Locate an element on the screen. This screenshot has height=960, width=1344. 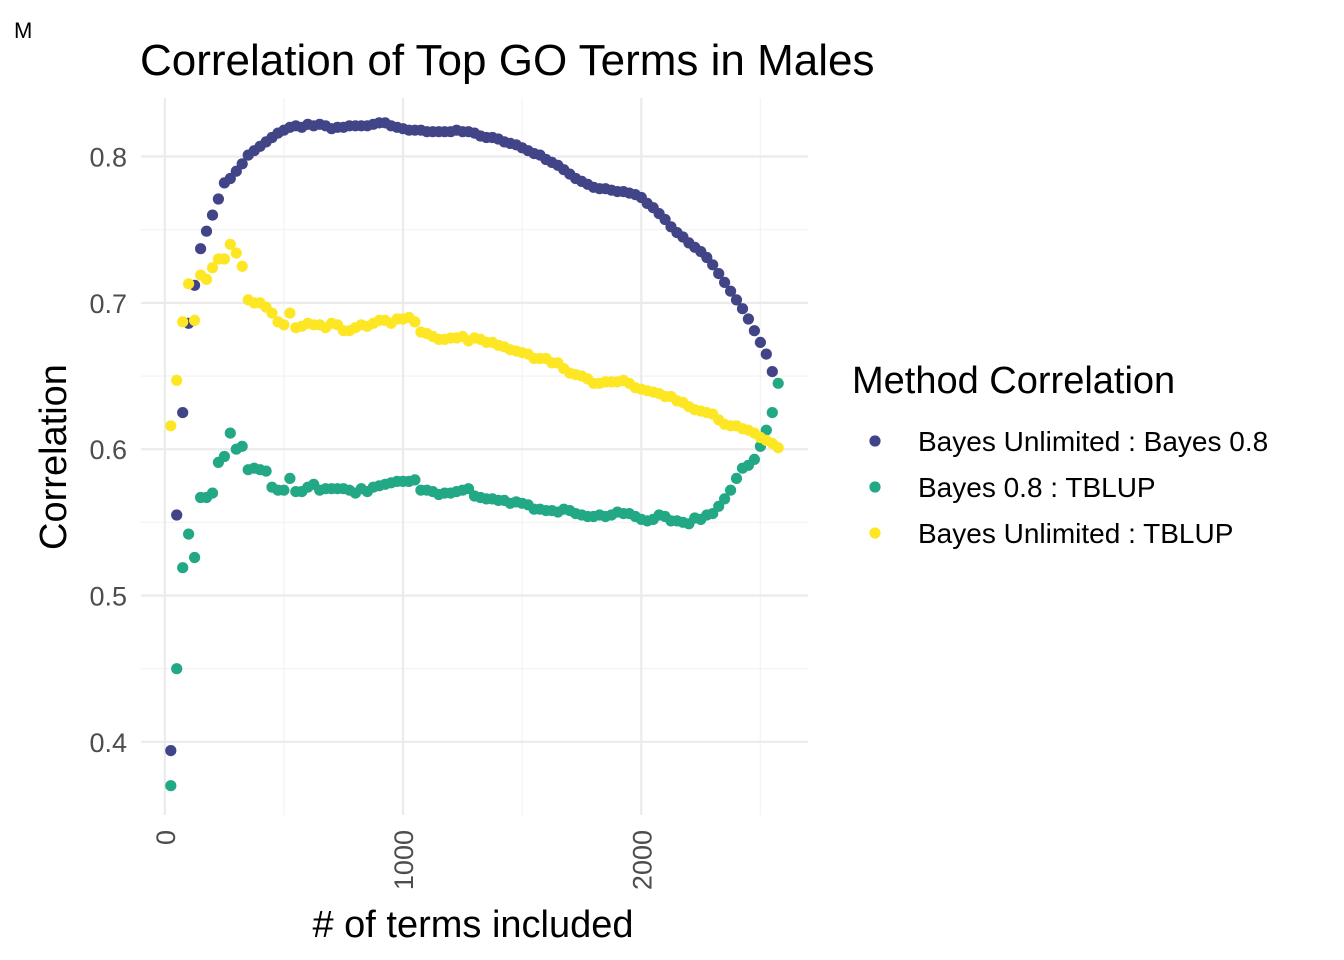
legend-label: Bayes Unlimited : Bayes 0.8 is located at coordinates (1093, 441).